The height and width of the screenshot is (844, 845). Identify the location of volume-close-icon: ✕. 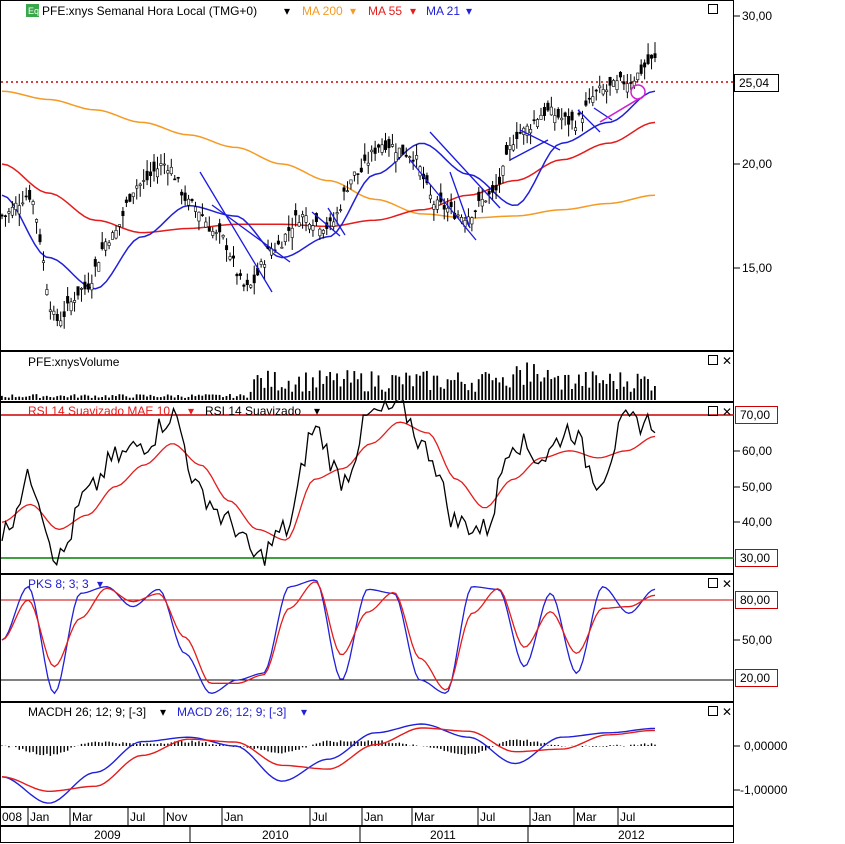
(727, 361).